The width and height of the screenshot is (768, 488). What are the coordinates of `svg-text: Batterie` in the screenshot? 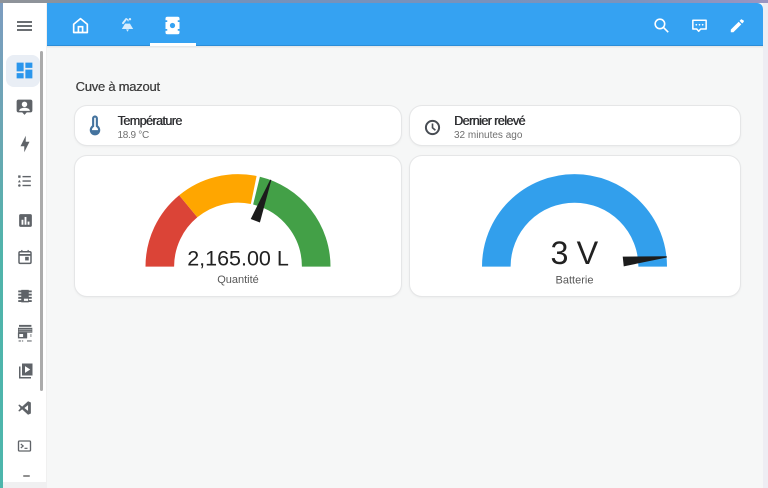 It's located at (575, 280).